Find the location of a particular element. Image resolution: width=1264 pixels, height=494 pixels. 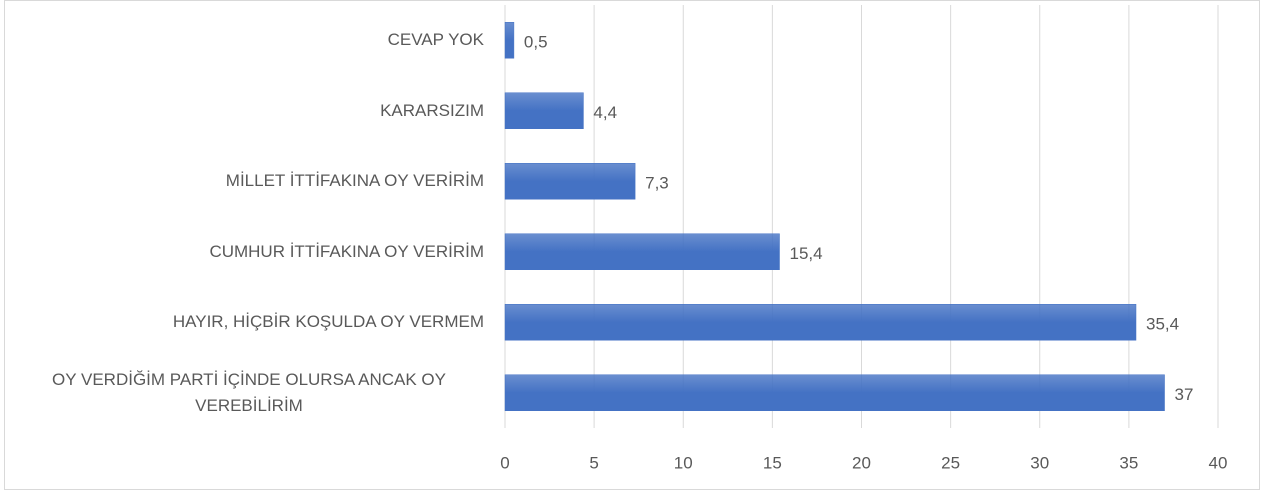

x-tick-label: 15 is located at coordinates (772, 462).